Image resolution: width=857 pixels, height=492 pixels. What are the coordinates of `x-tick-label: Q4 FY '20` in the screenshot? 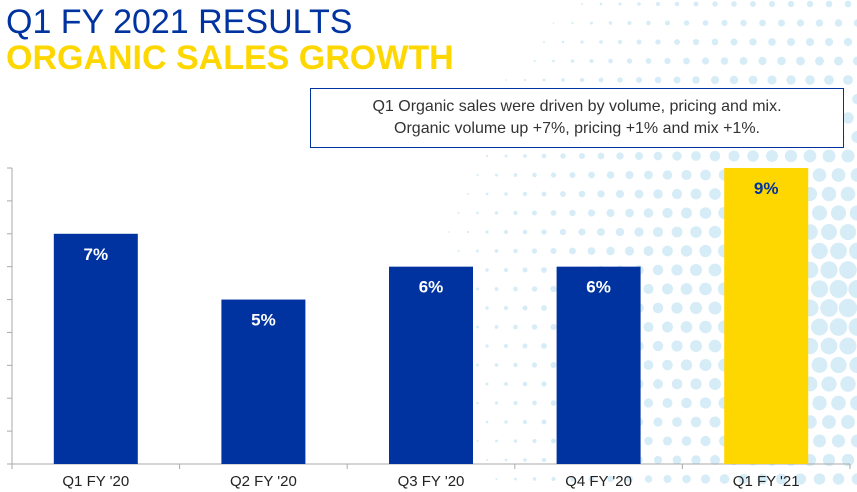 It's located at (598, 481).